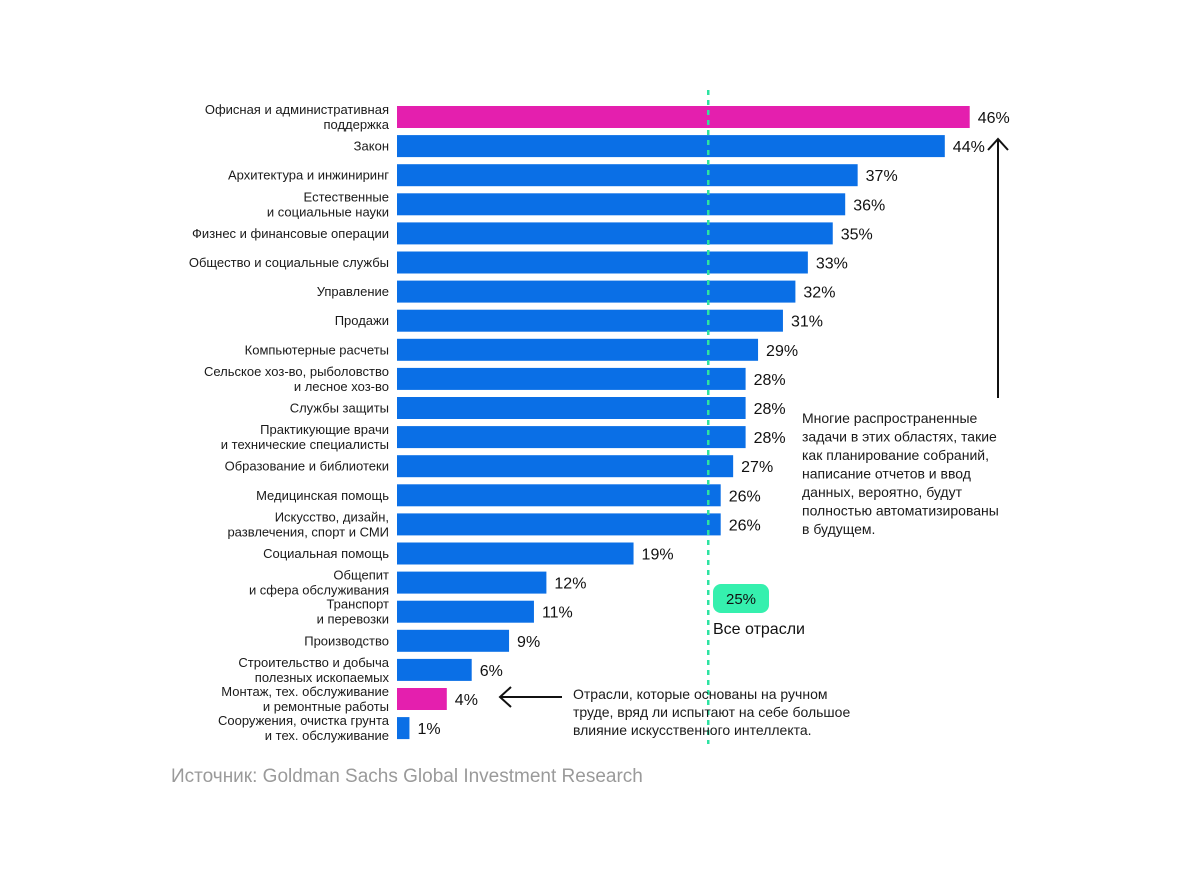 This screenshot has height=886, width=1200. Describe the element at coordinates (308, 531) in the screenshot. I see `category-label: развлечения, спорт и СМИ` at that location.